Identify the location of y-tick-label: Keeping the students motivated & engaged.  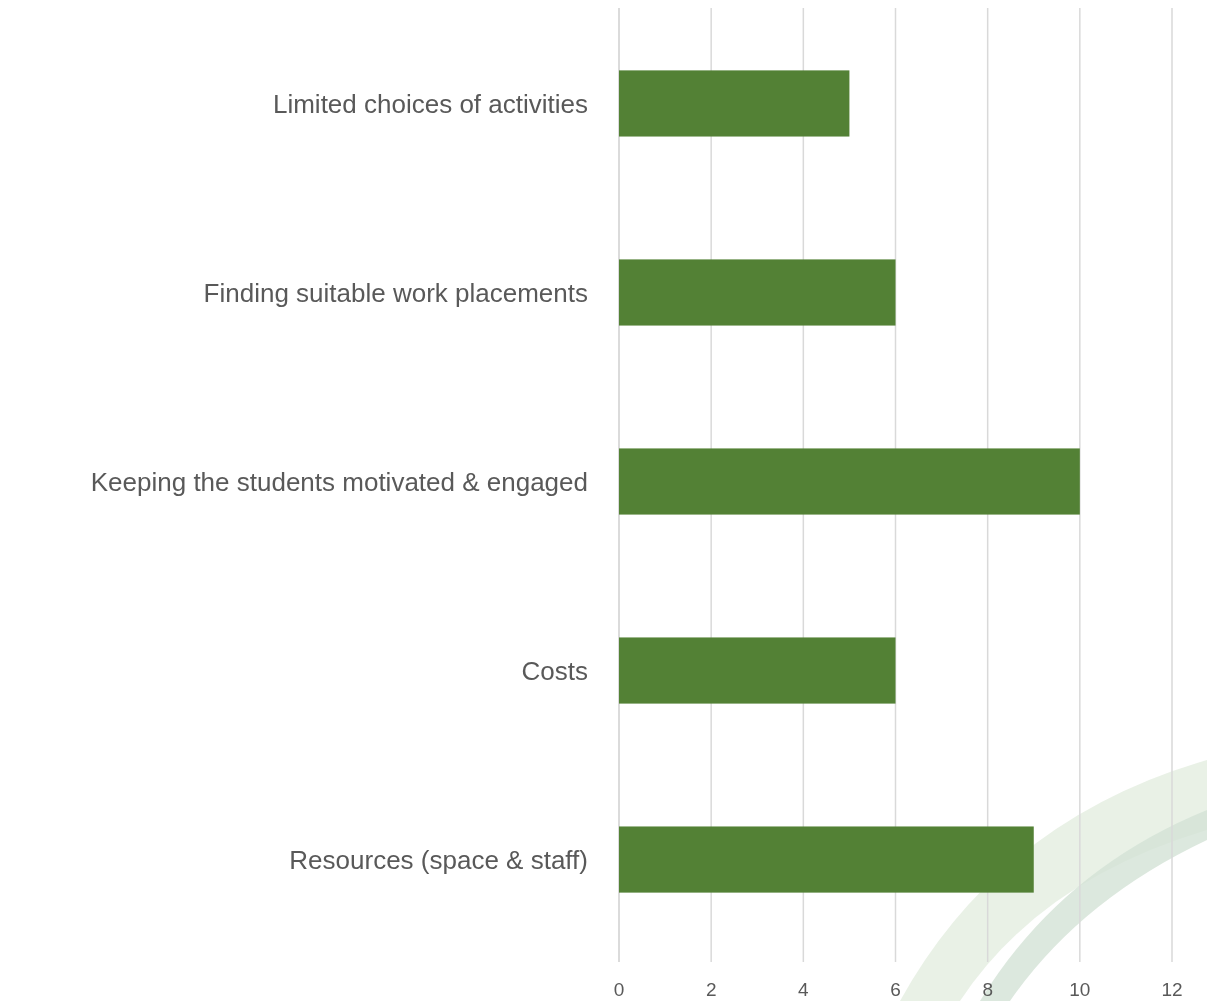
(339, 481).